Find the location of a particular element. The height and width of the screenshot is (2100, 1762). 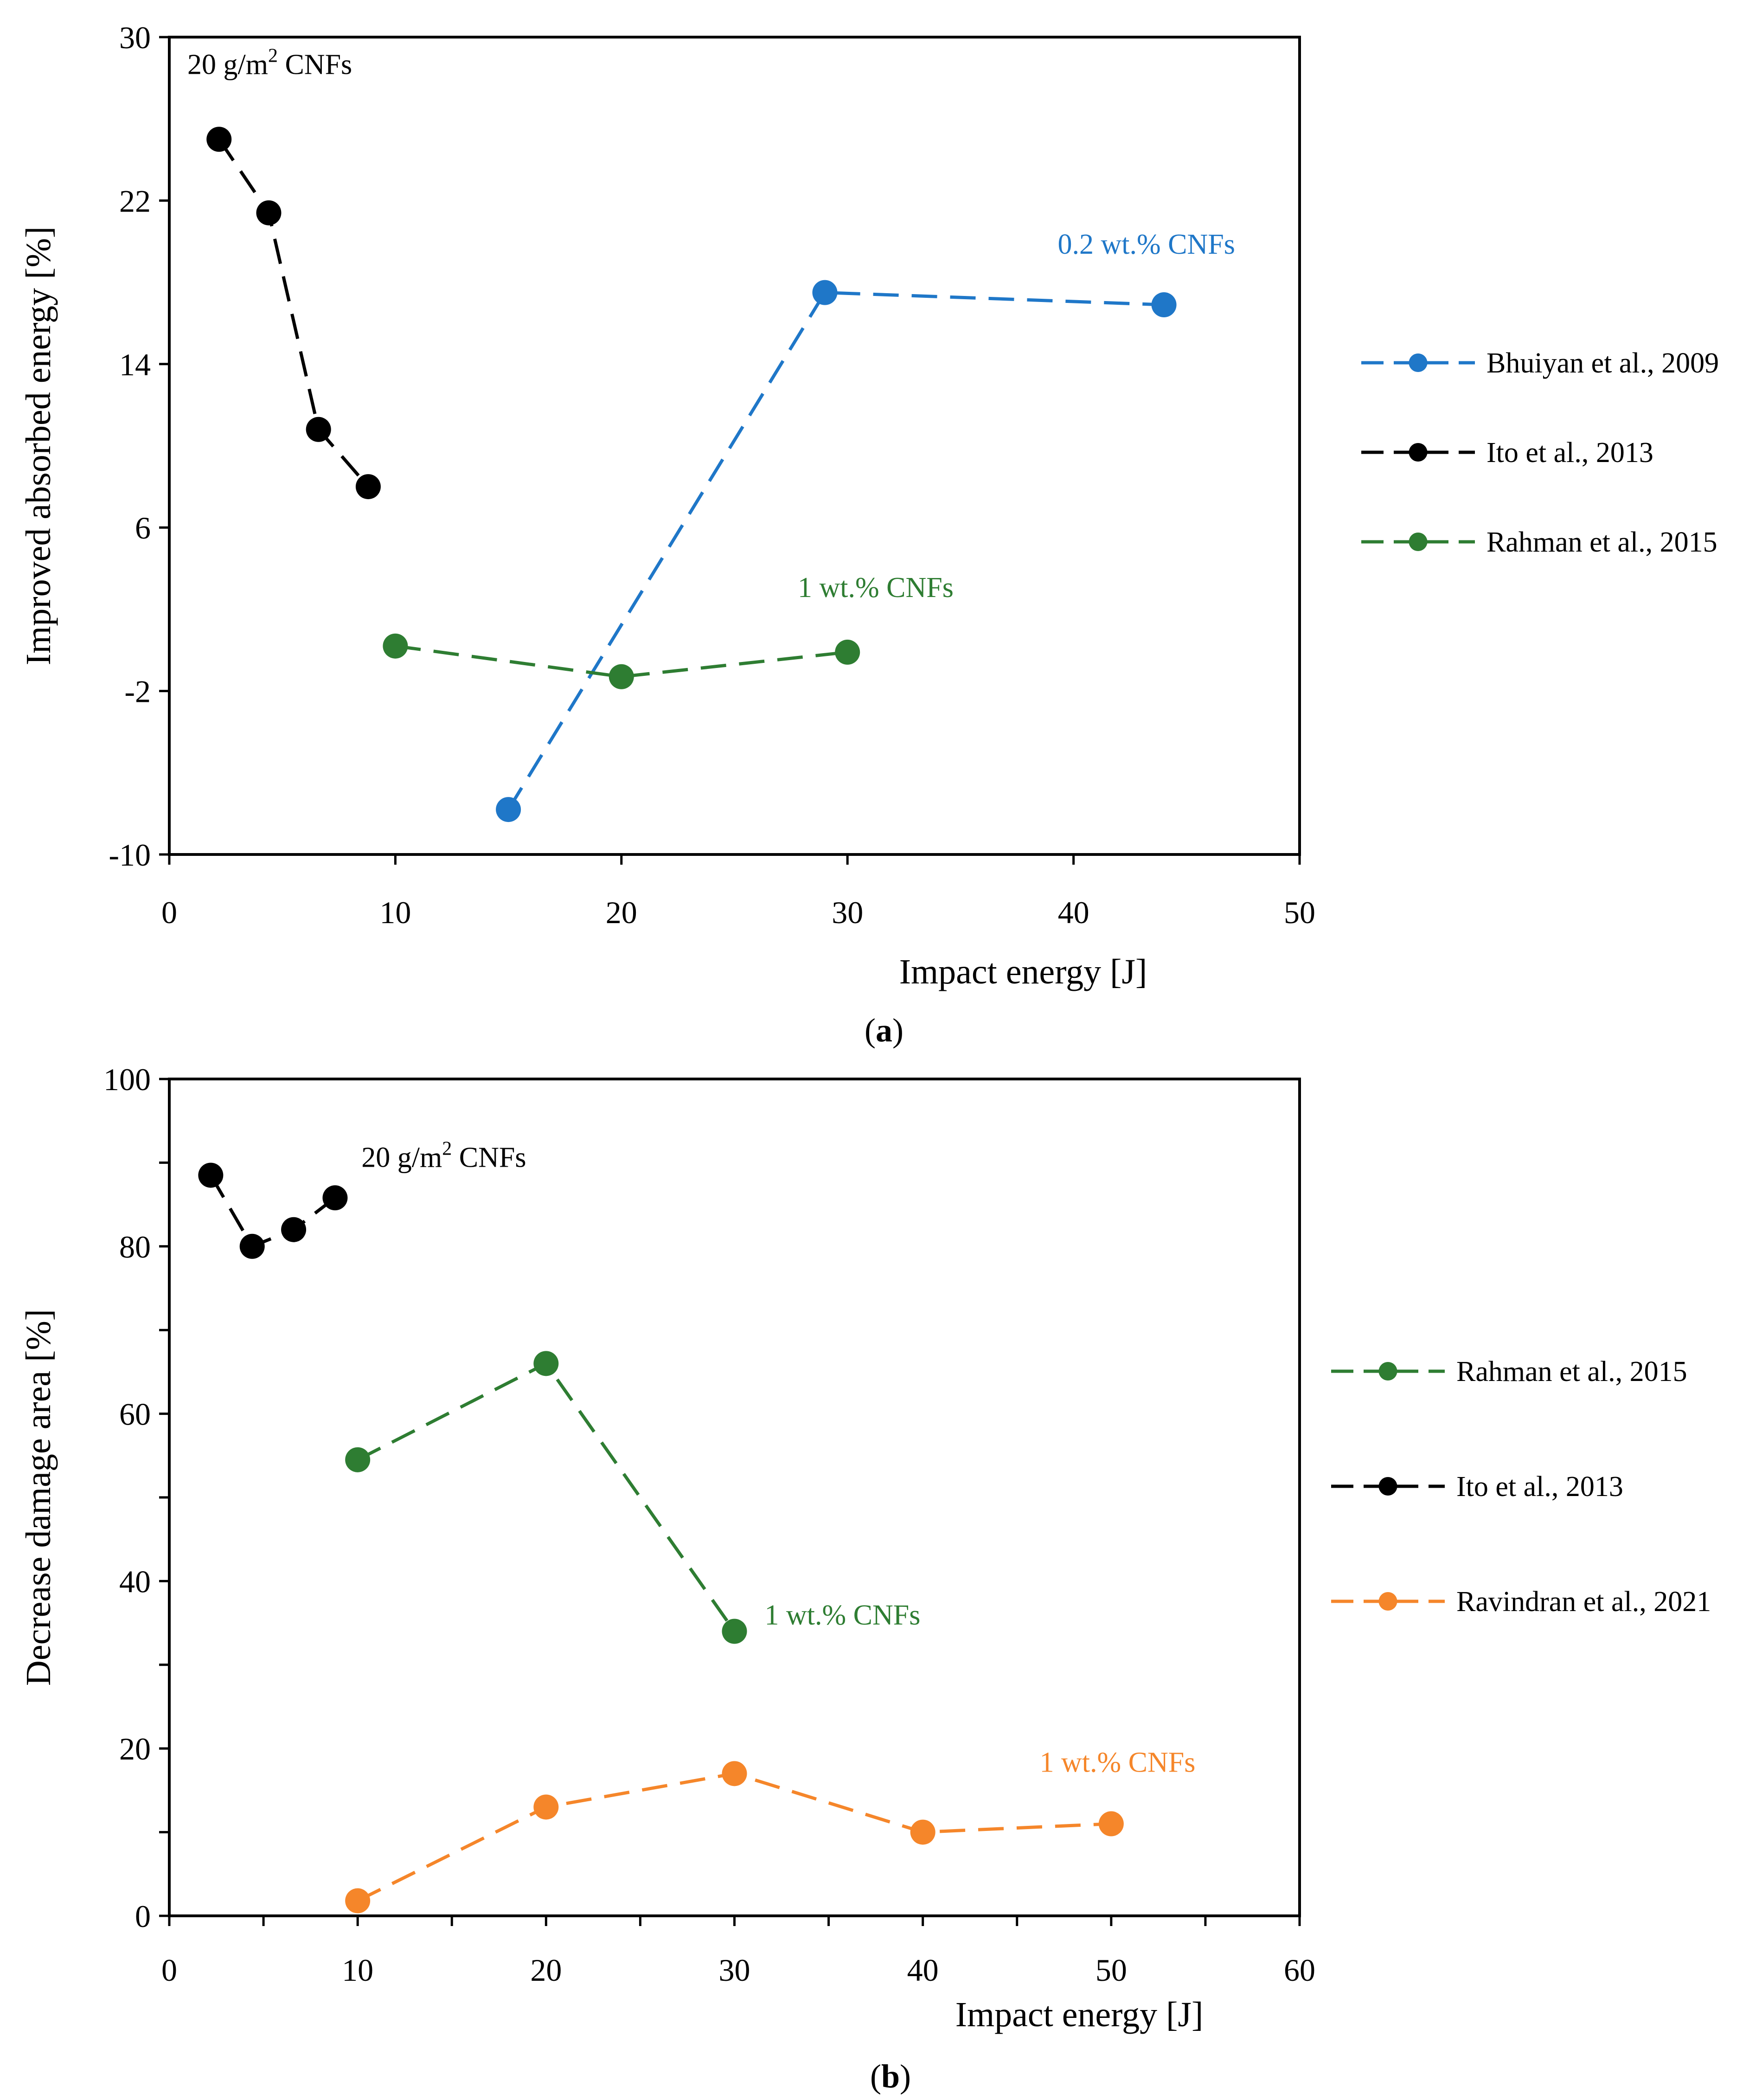

panel-a-legend-item: Ito et al., 2013 is located at coordinates (1507, 453).